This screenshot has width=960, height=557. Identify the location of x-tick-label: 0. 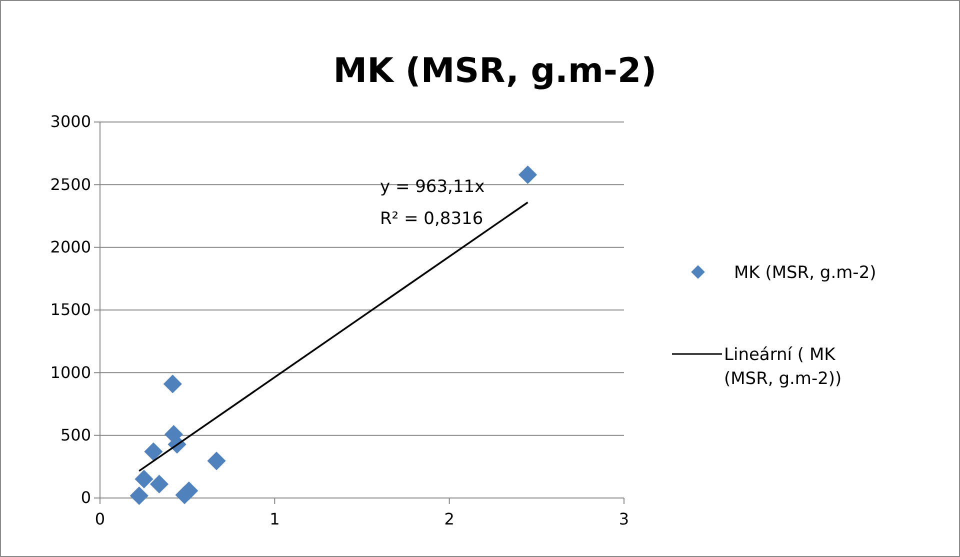
(100, 519).